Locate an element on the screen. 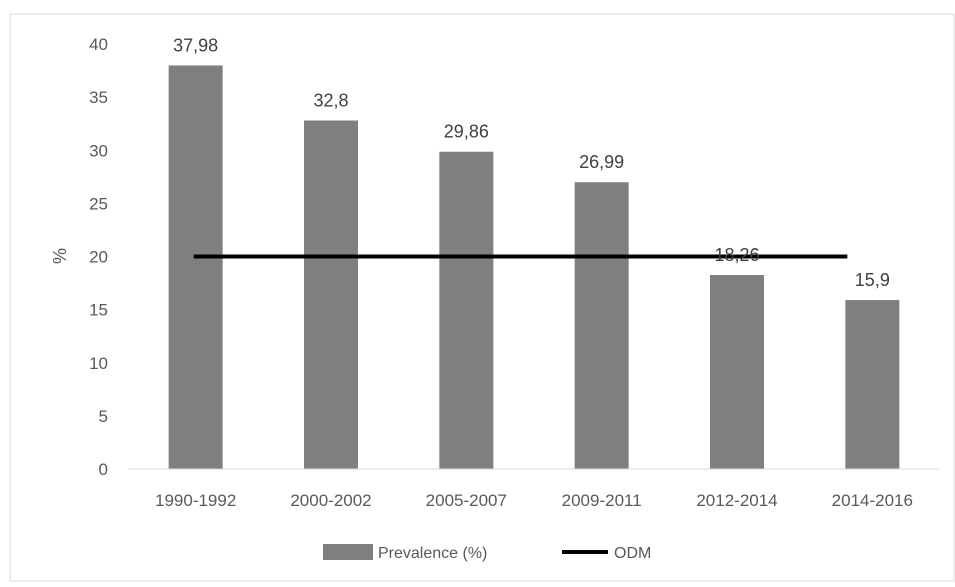 The height and width of the screenshot is (587, 955). bar-2014-2016 is located at coordinates (872, 384).